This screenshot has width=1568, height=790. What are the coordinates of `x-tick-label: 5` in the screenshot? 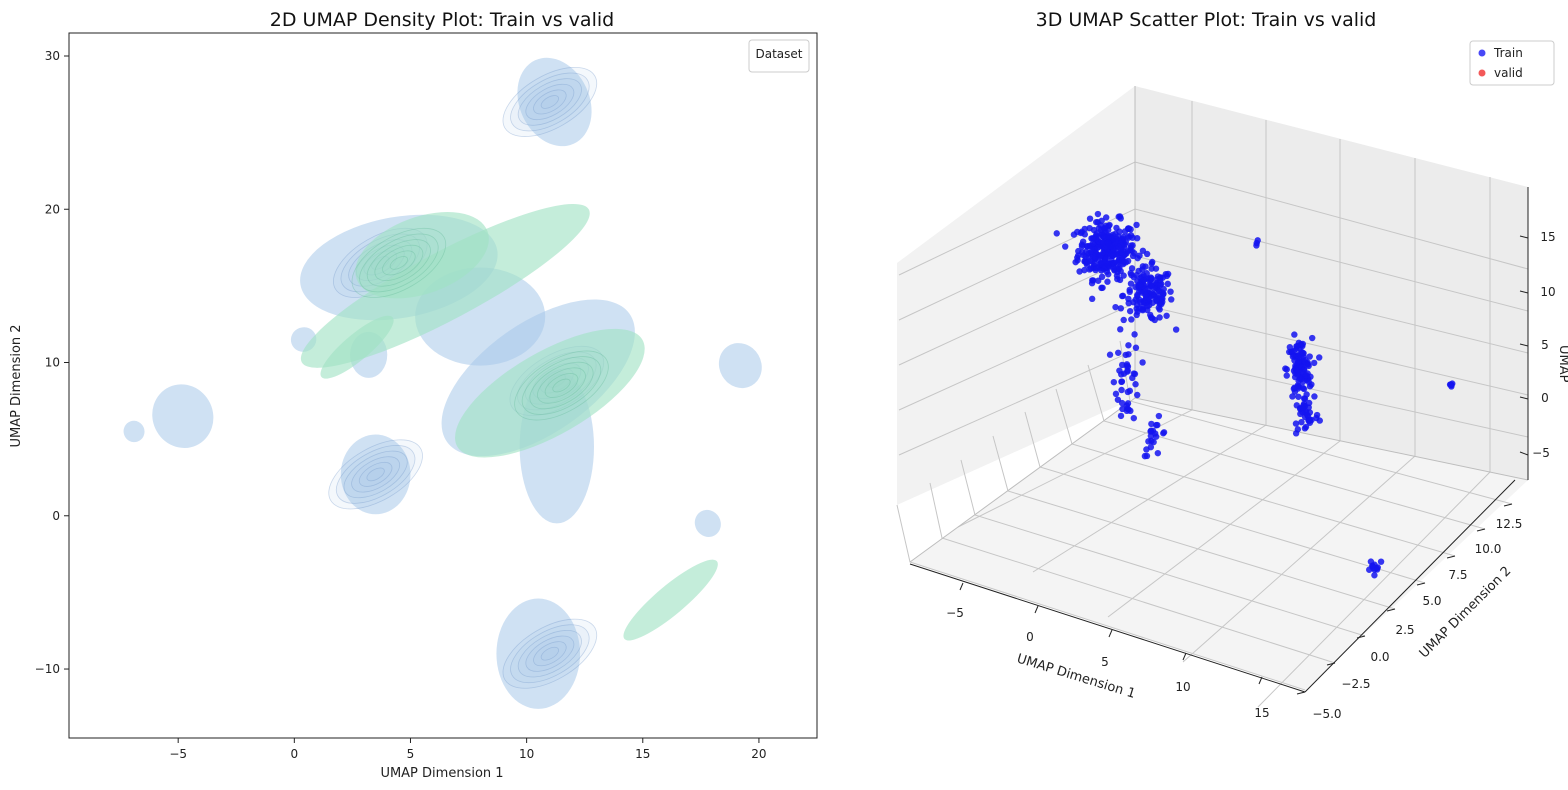 It's located at (411, 754).